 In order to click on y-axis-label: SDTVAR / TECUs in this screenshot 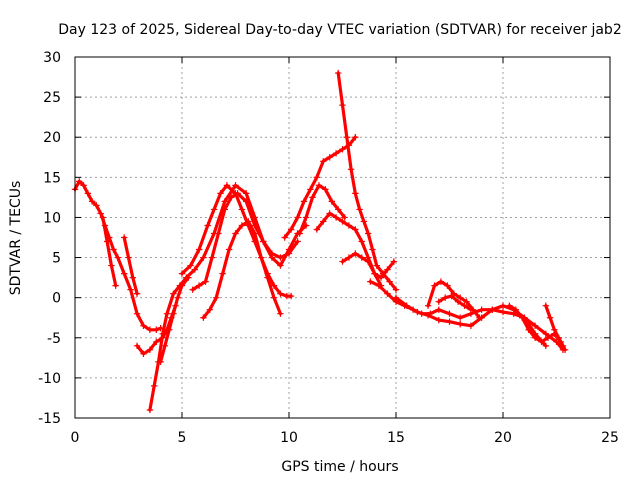, I will do `click(16, 238)`.